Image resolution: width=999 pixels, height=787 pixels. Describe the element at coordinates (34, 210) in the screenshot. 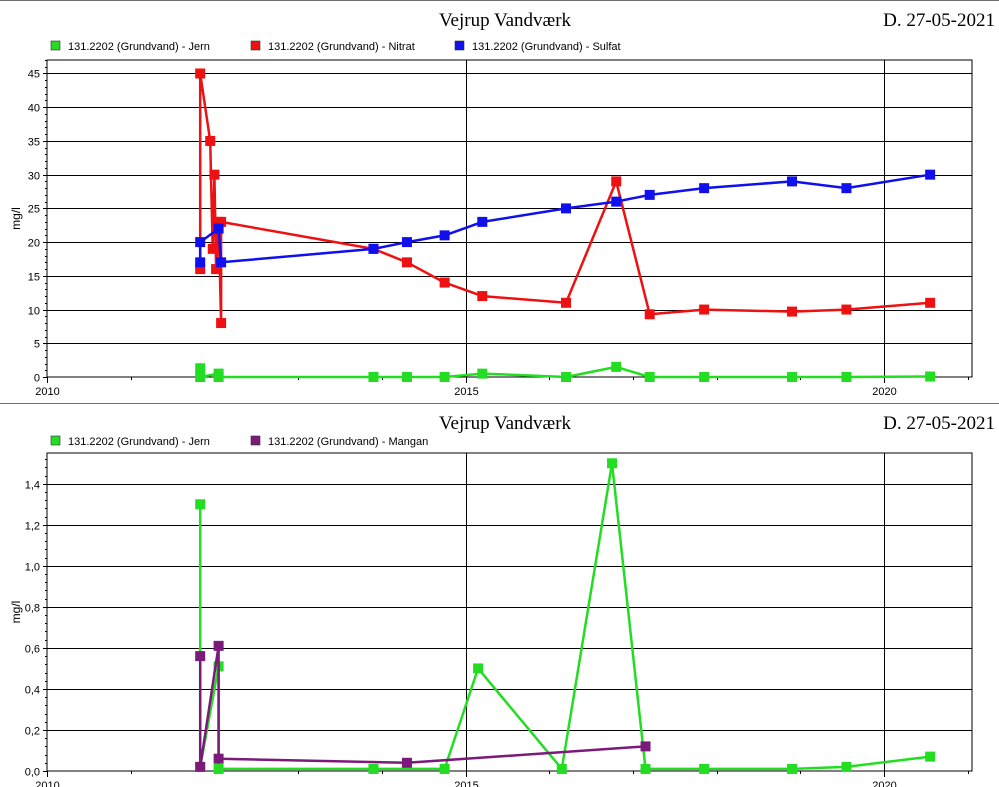

I see `y-tick-label: 25` at that location.